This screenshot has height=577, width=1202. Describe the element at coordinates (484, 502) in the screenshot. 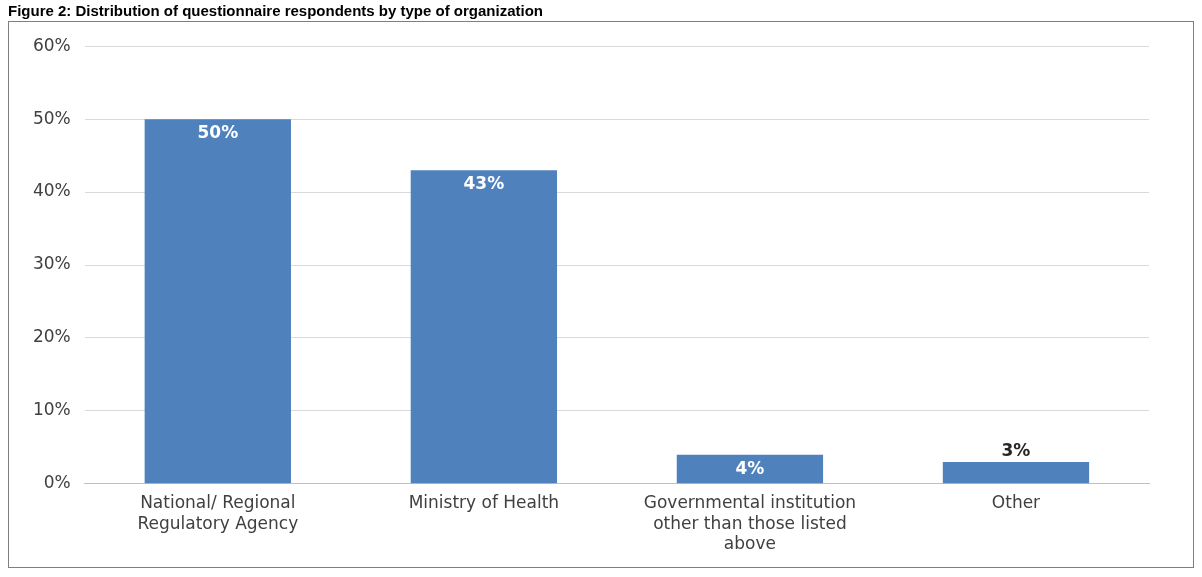

I see `x-tick-label: Ministry of Health` at that location.